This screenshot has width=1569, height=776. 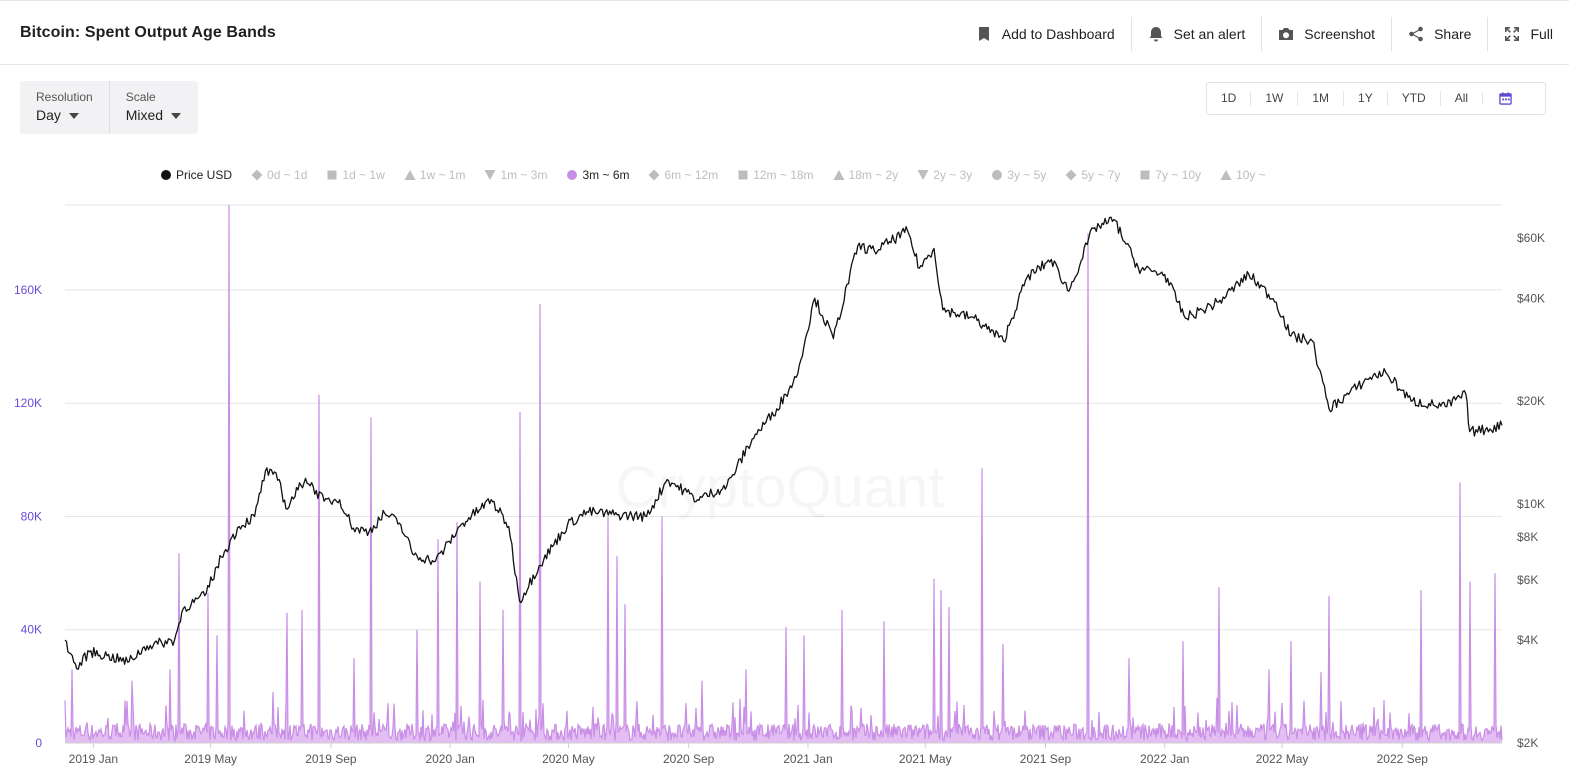 What do you see at coordinates (442, 175) in the screenshot?
I see `legend-label: 1w ~ 1m` at bounding box center [442, 175].